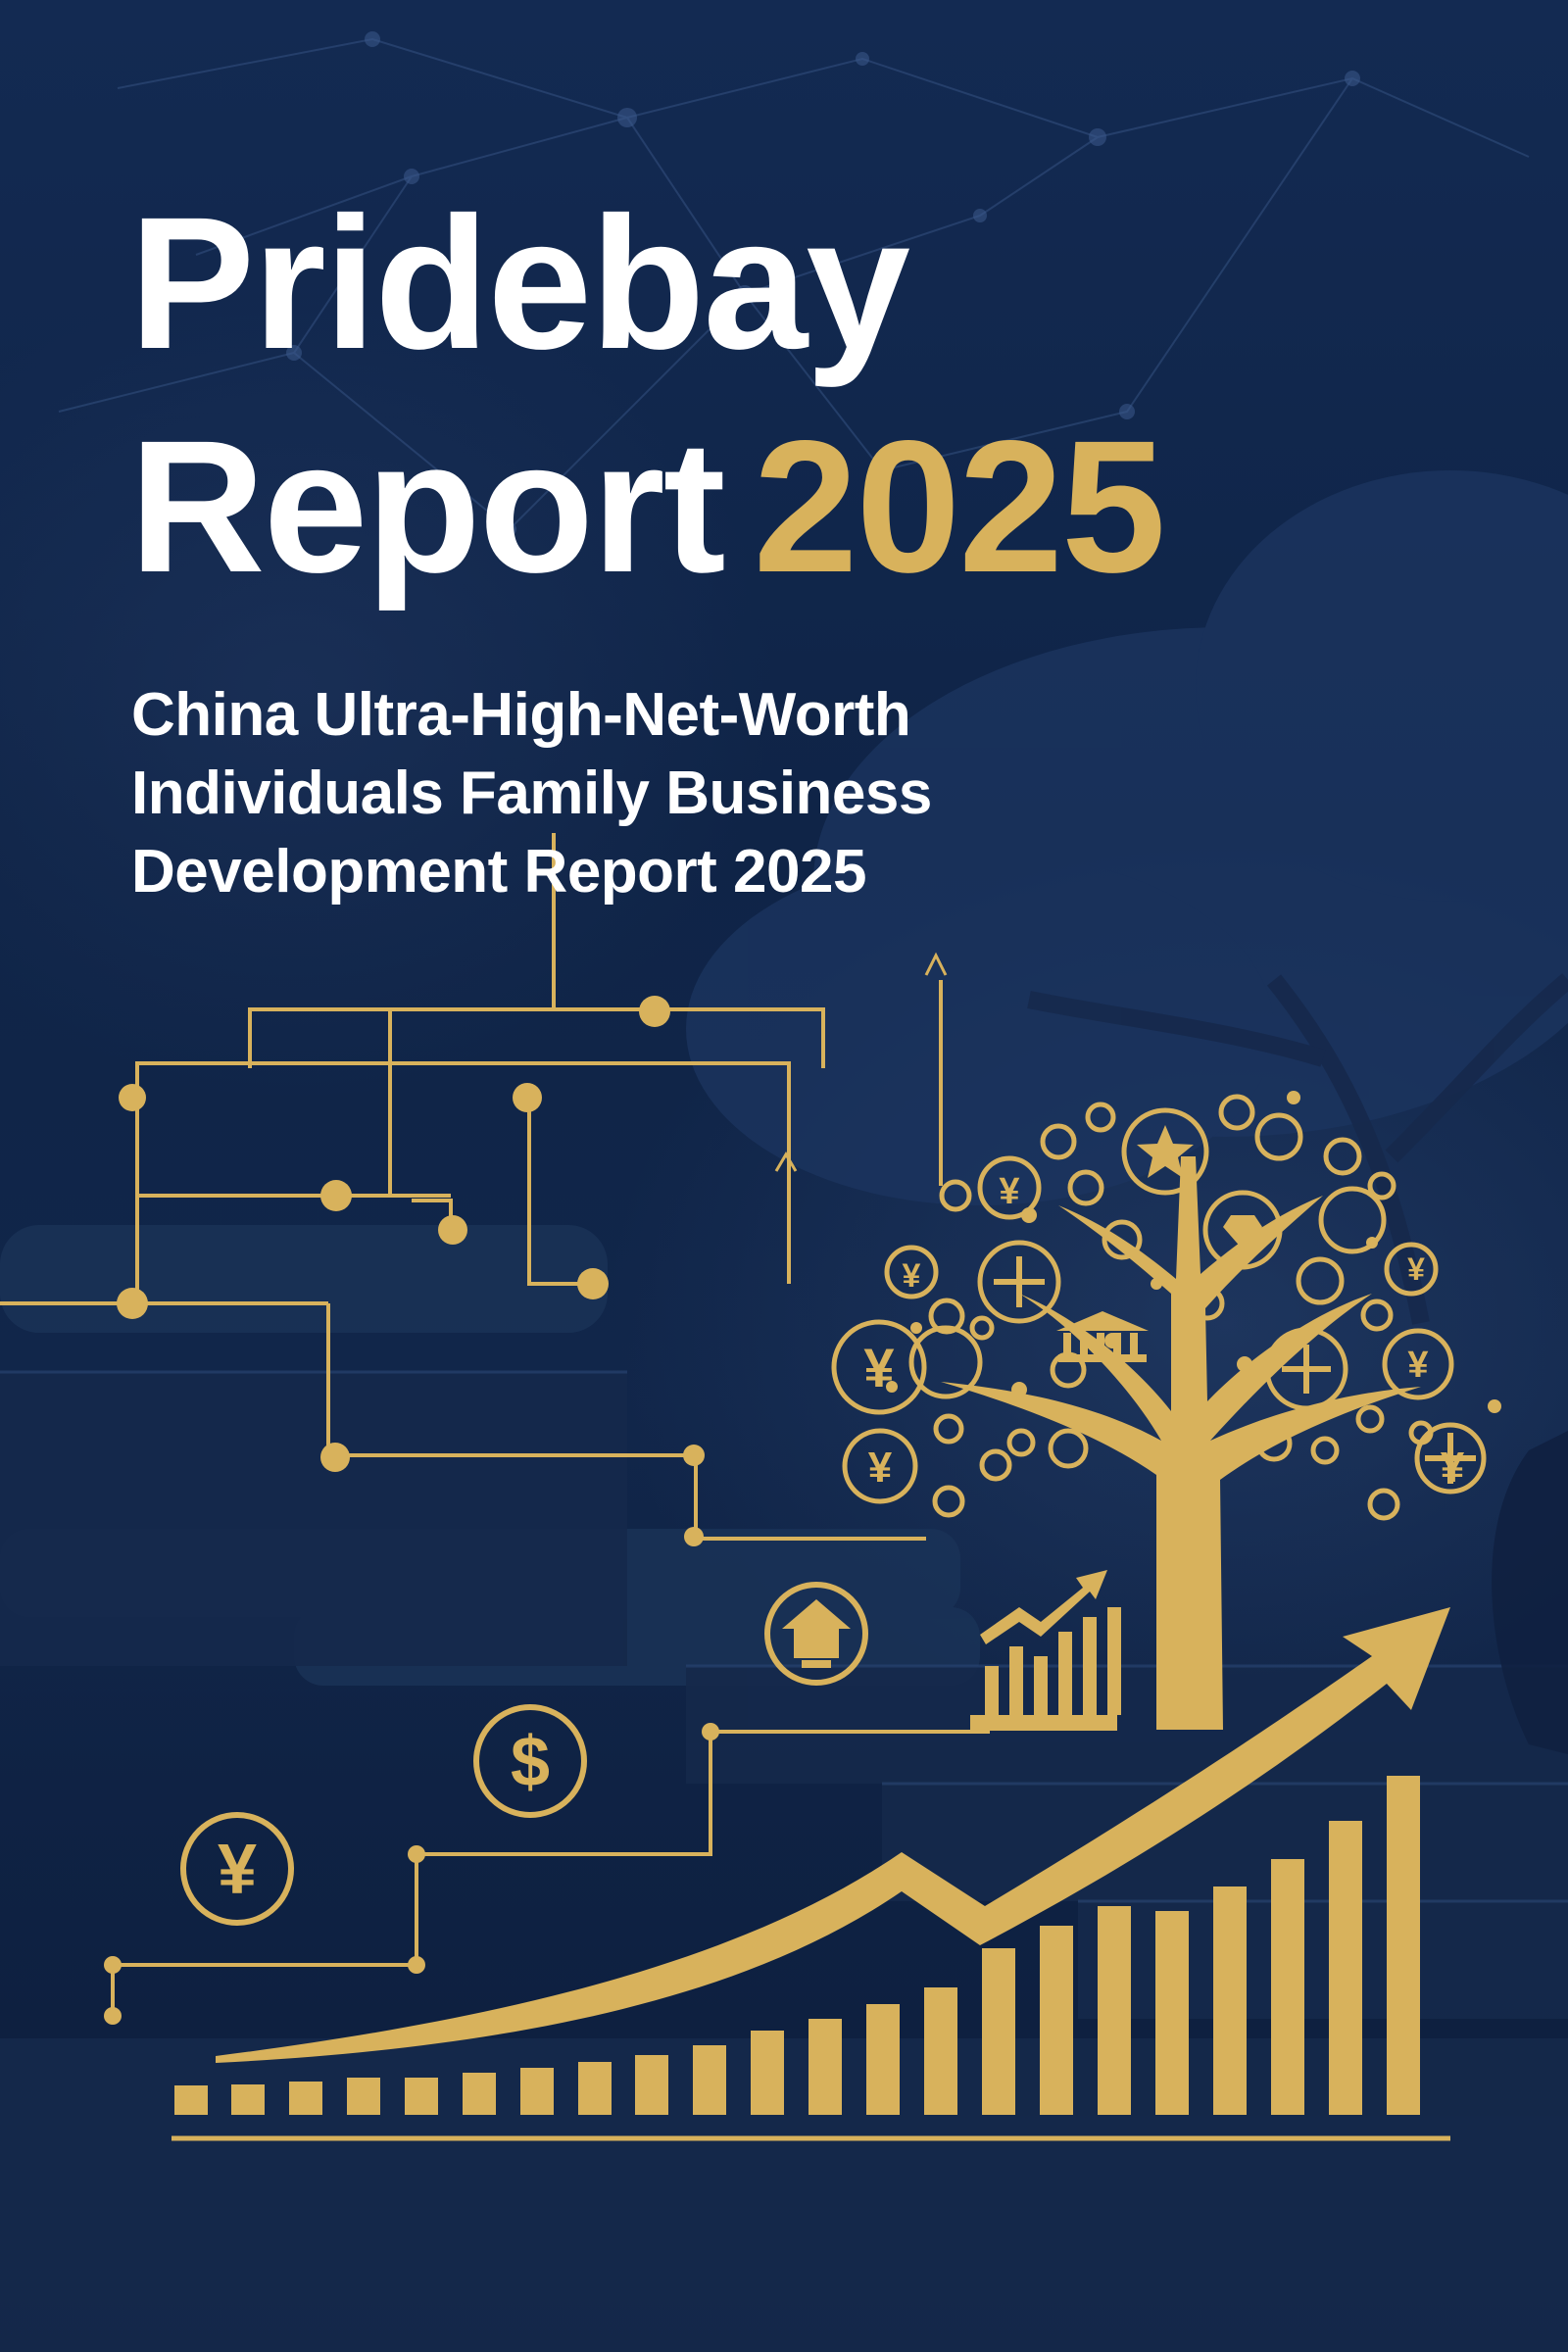 Image resolution: width=1568 pixels, height=2352 pixels. What do you see at coordinates (797, 1945) in the screenshot?
I see `growth-bars` at bounding box center [797, 1945].